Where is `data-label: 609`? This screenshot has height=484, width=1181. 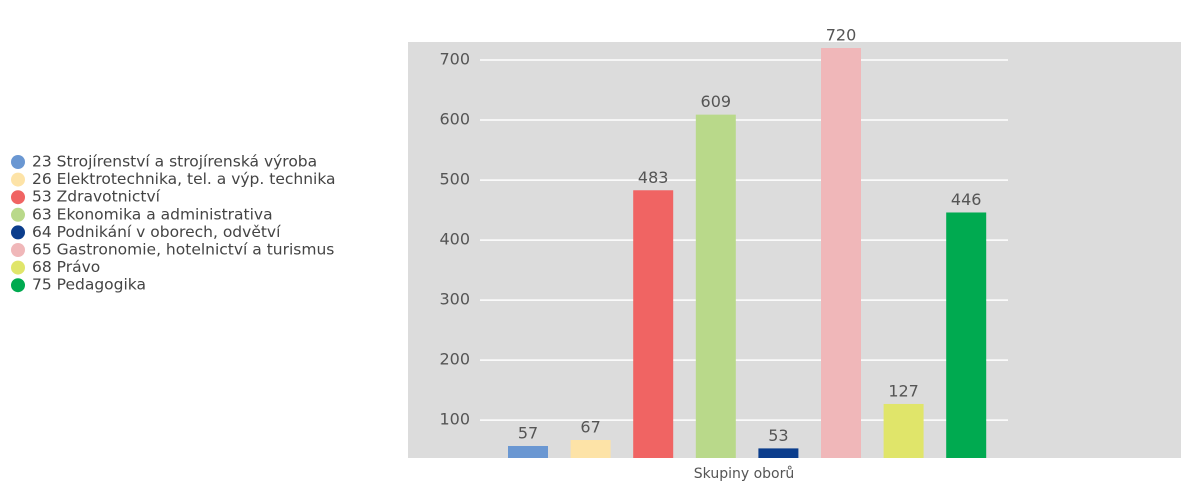 data-label: 609 is located at coordinates (716, 101).